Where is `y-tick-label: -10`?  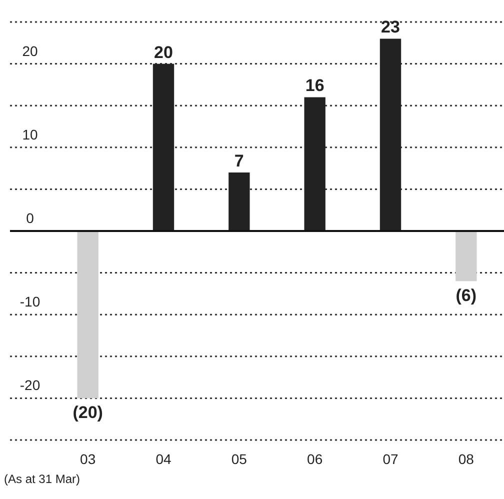
y-tick-label: -10 is located at coordinates (30, 302).